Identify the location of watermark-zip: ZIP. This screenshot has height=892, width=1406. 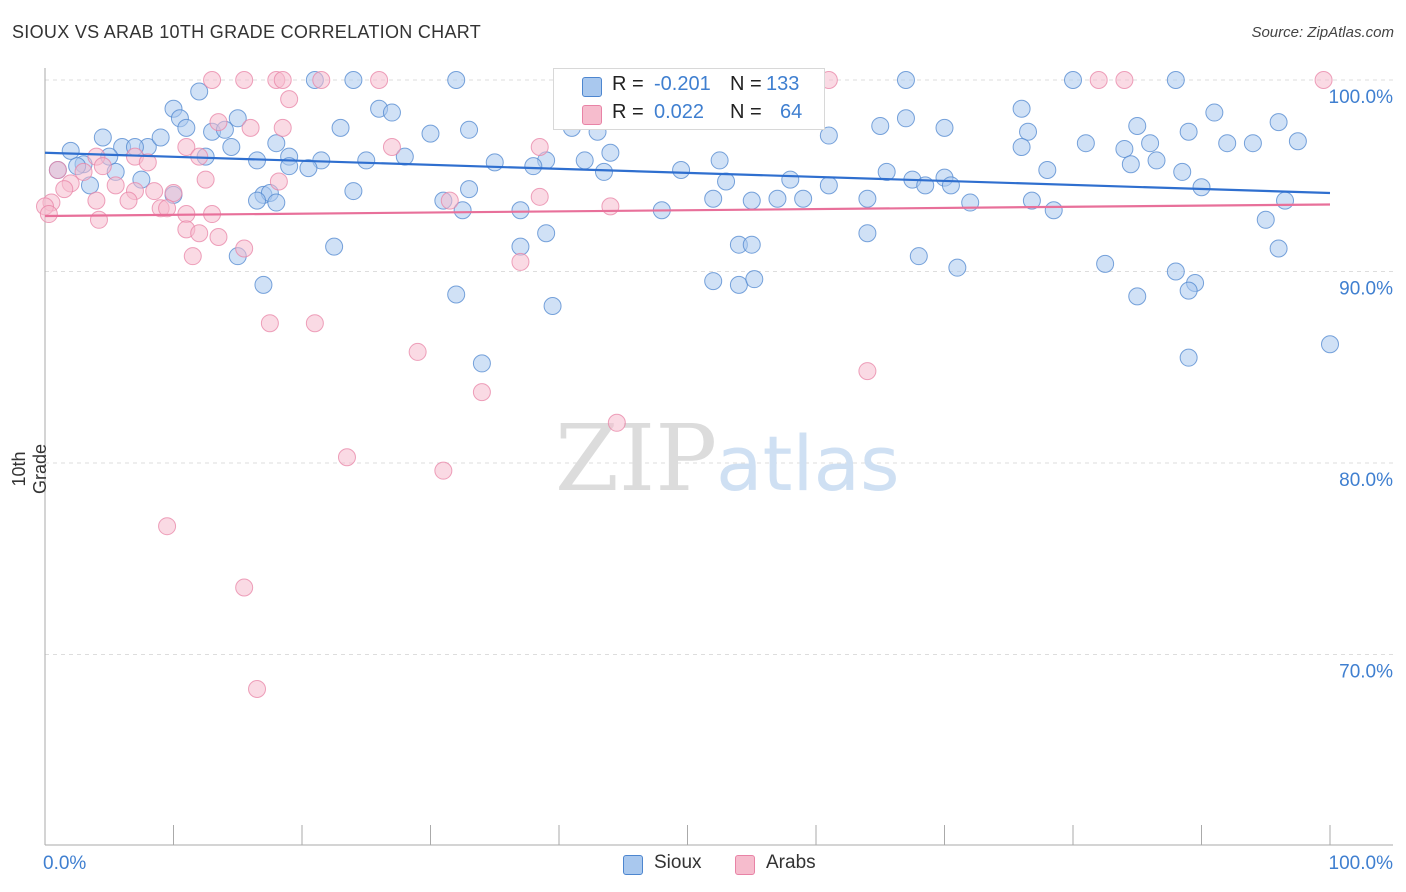
(636, 458).